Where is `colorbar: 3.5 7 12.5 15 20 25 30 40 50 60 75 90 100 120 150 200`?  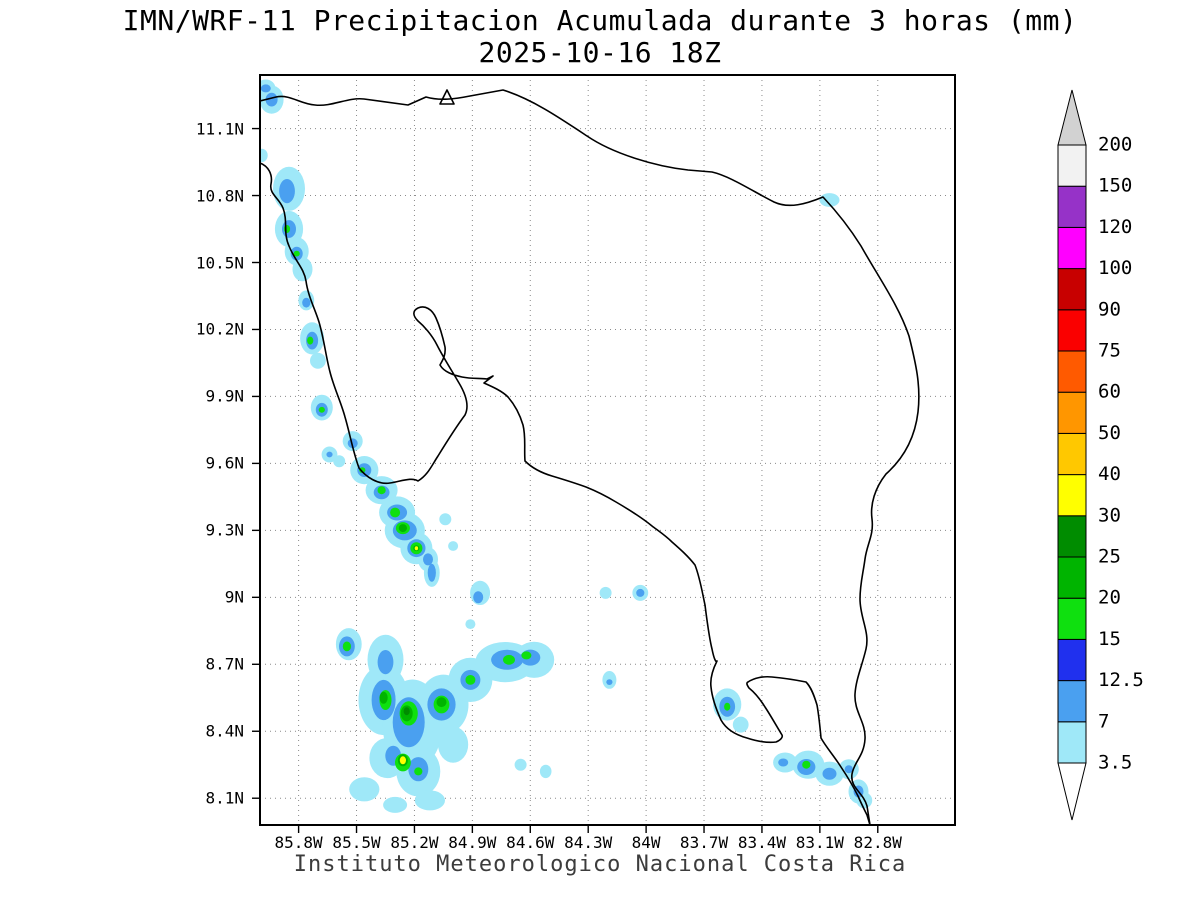 colorbar: 3.5 7 12.5 15 20 25 30 40 50 60 75 90 100 120 150 200 is located at coordinates (1100, 455).